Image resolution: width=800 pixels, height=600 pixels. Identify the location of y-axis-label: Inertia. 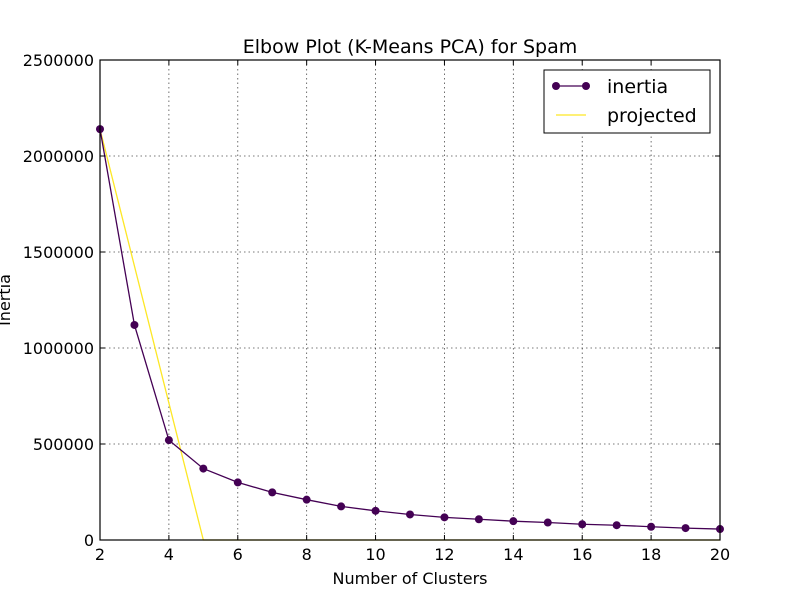
(7, 300).